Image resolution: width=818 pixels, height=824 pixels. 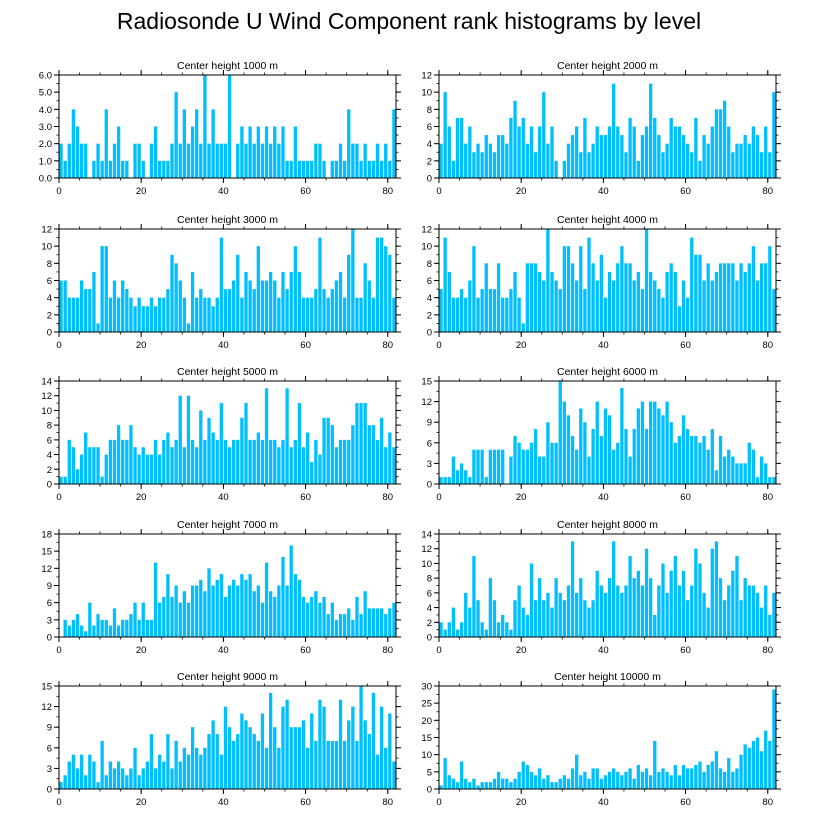 I want to click on y-tick-label: 6, so click(x=429, y=281).